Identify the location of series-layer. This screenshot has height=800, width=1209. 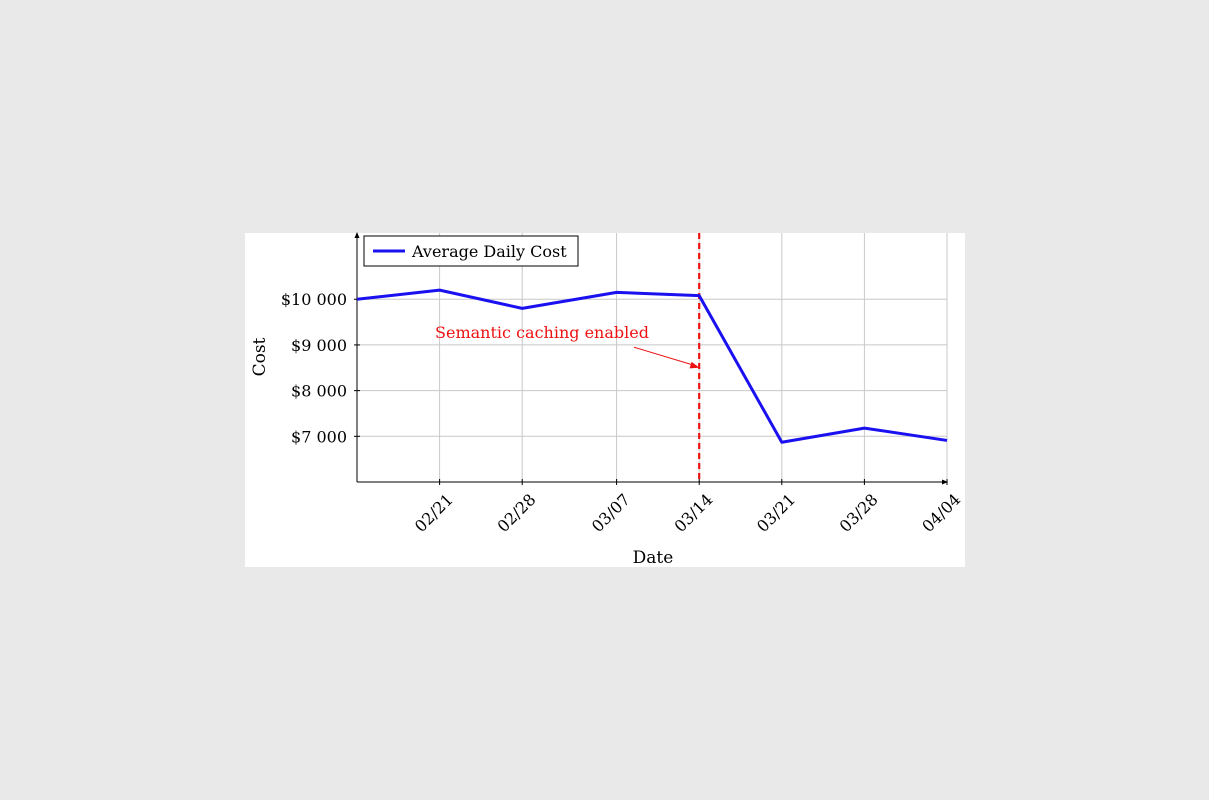
(652, 366).